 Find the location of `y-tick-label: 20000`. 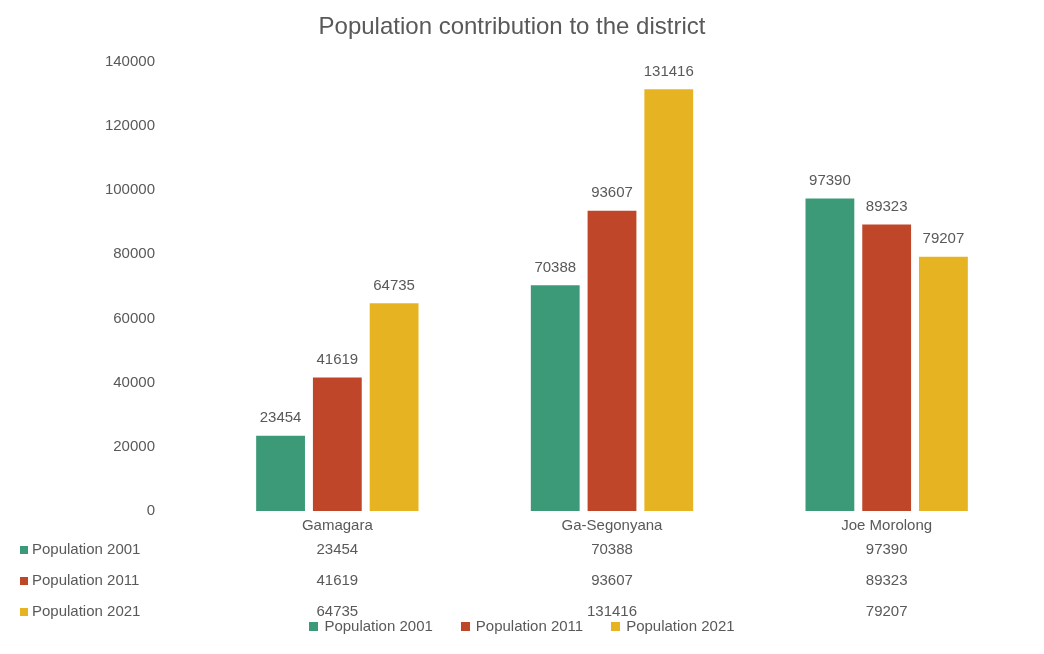

y-tick-label: 20000 is located at coordinates (134, 445).